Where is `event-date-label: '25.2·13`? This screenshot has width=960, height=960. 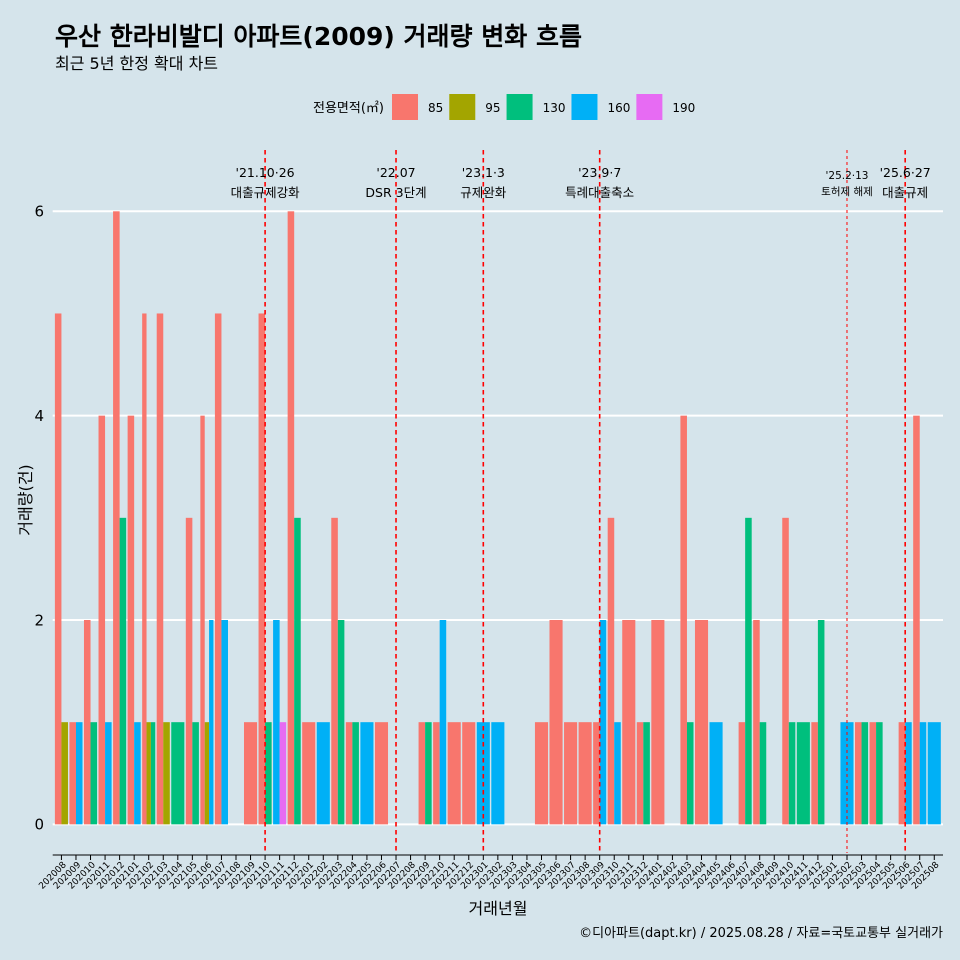 event-date-label: '25.2·13 is located at coordinates (847, 176).